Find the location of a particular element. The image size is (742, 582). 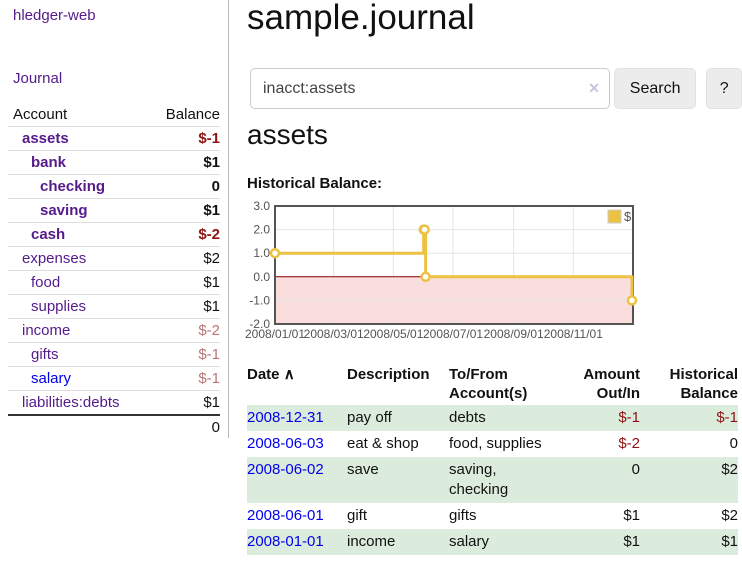

register-cell-description: save is located at coordinates (363, 469).